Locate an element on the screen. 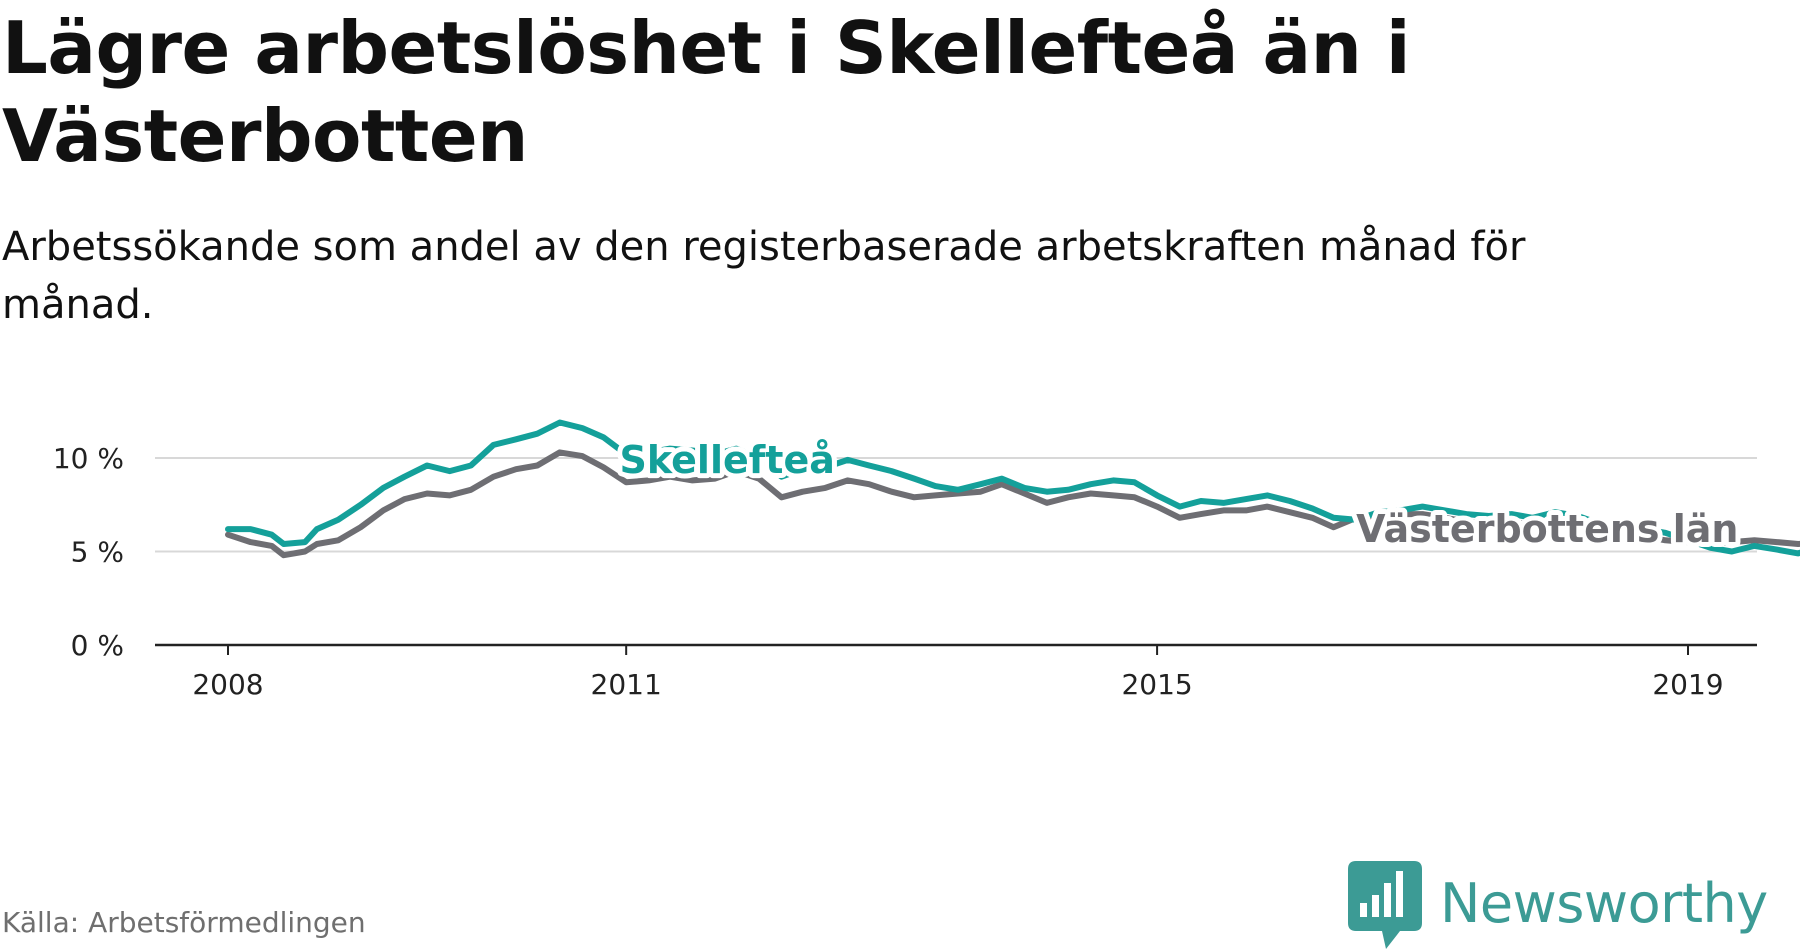  series-label-skelleftea: Skellefteå is located at coordinates (727, 460).